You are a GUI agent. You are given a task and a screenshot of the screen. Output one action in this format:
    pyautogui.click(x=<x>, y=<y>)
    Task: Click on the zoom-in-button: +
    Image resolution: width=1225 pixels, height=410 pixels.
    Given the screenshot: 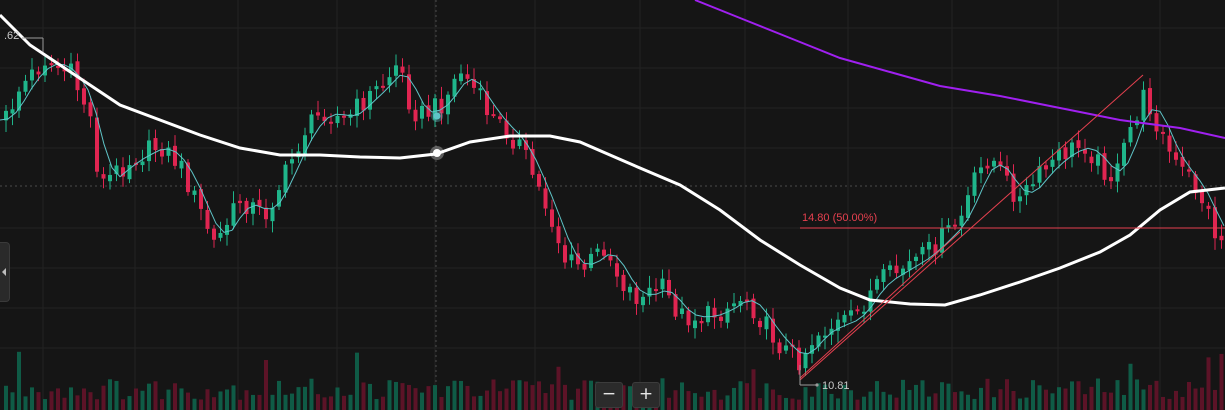 What is the action you would take?
    pyautogui.click(x=646, y=395)
    